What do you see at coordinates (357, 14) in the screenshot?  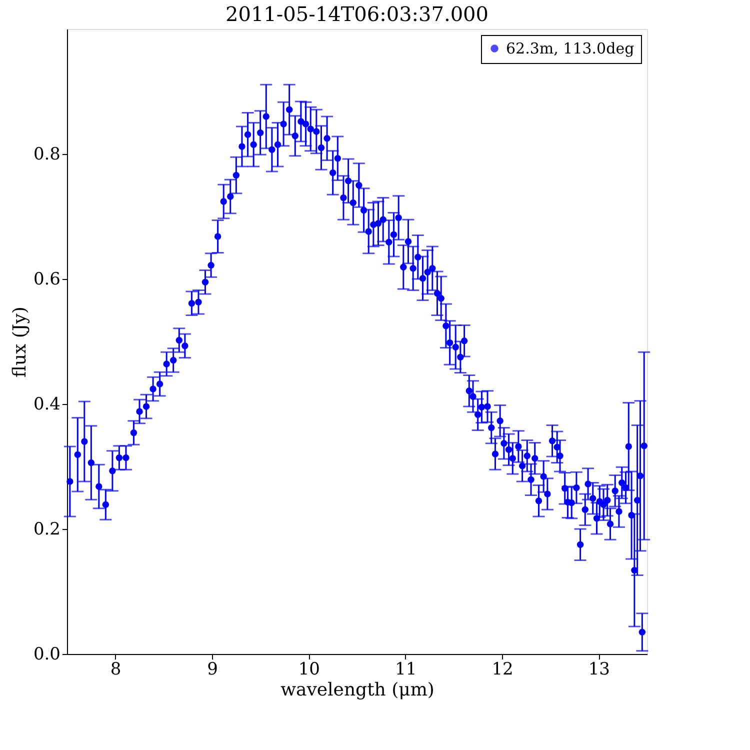 I see `chart-title: 2011-05-14T06:03:37.000` at bounding box center [357, 14].